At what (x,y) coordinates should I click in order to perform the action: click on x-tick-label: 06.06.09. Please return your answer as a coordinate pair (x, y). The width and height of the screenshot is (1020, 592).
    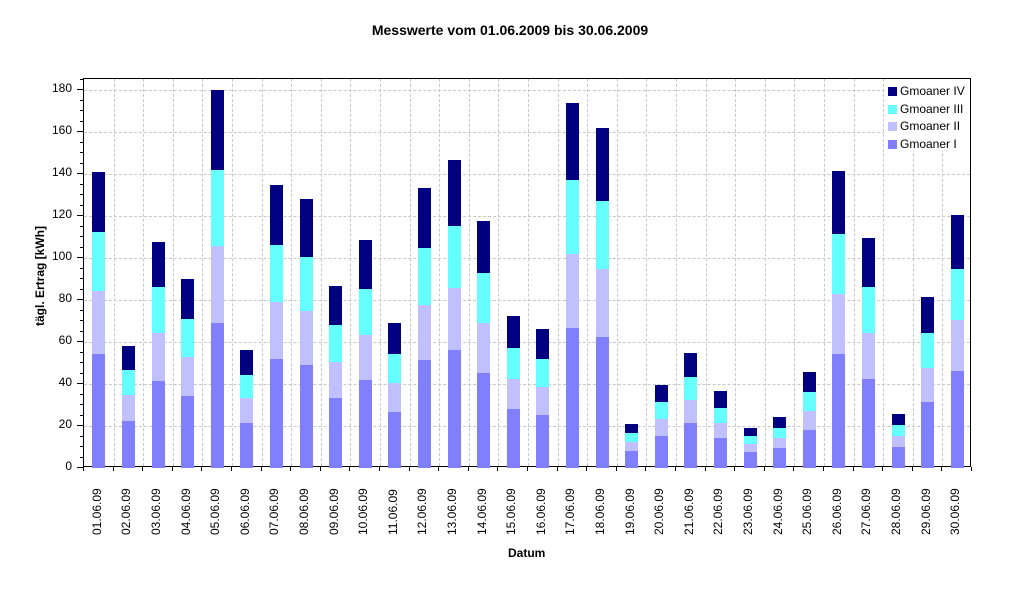
    Looking at the image, I should click on (244, 511).